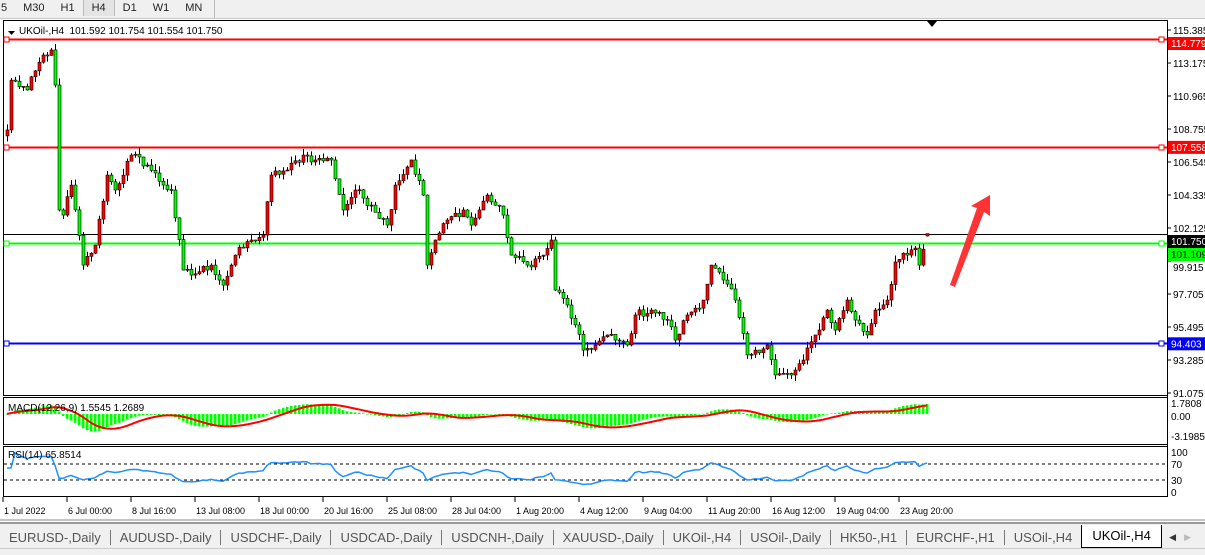 This screenshot has width=1205, height=555. Describe the element at coordinates (276, 537) in the screenshot. I see `tab-usdchf-daily: USDCHF-,Daily` at that location.